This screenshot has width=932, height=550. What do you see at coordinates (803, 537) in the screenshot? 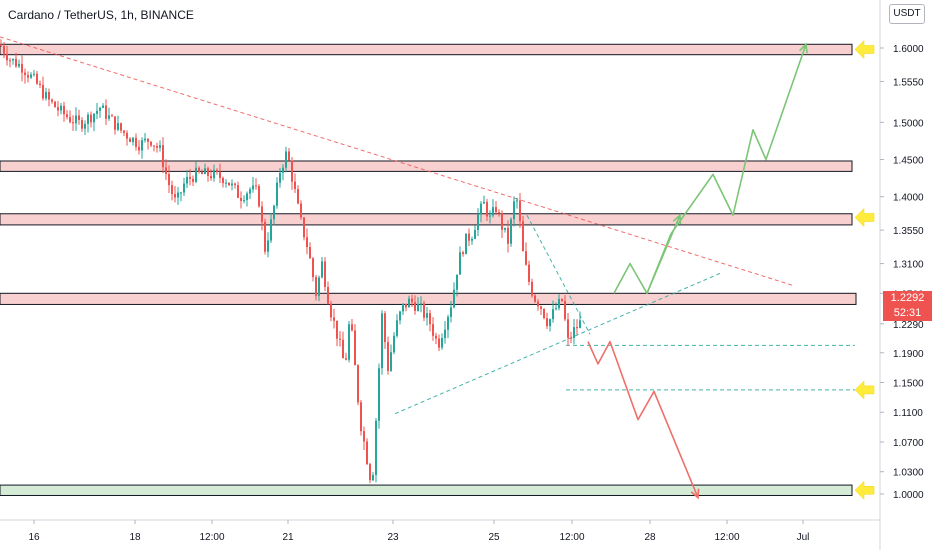
I see `time-tick-label: Jul` at bounding box center [803, 537].